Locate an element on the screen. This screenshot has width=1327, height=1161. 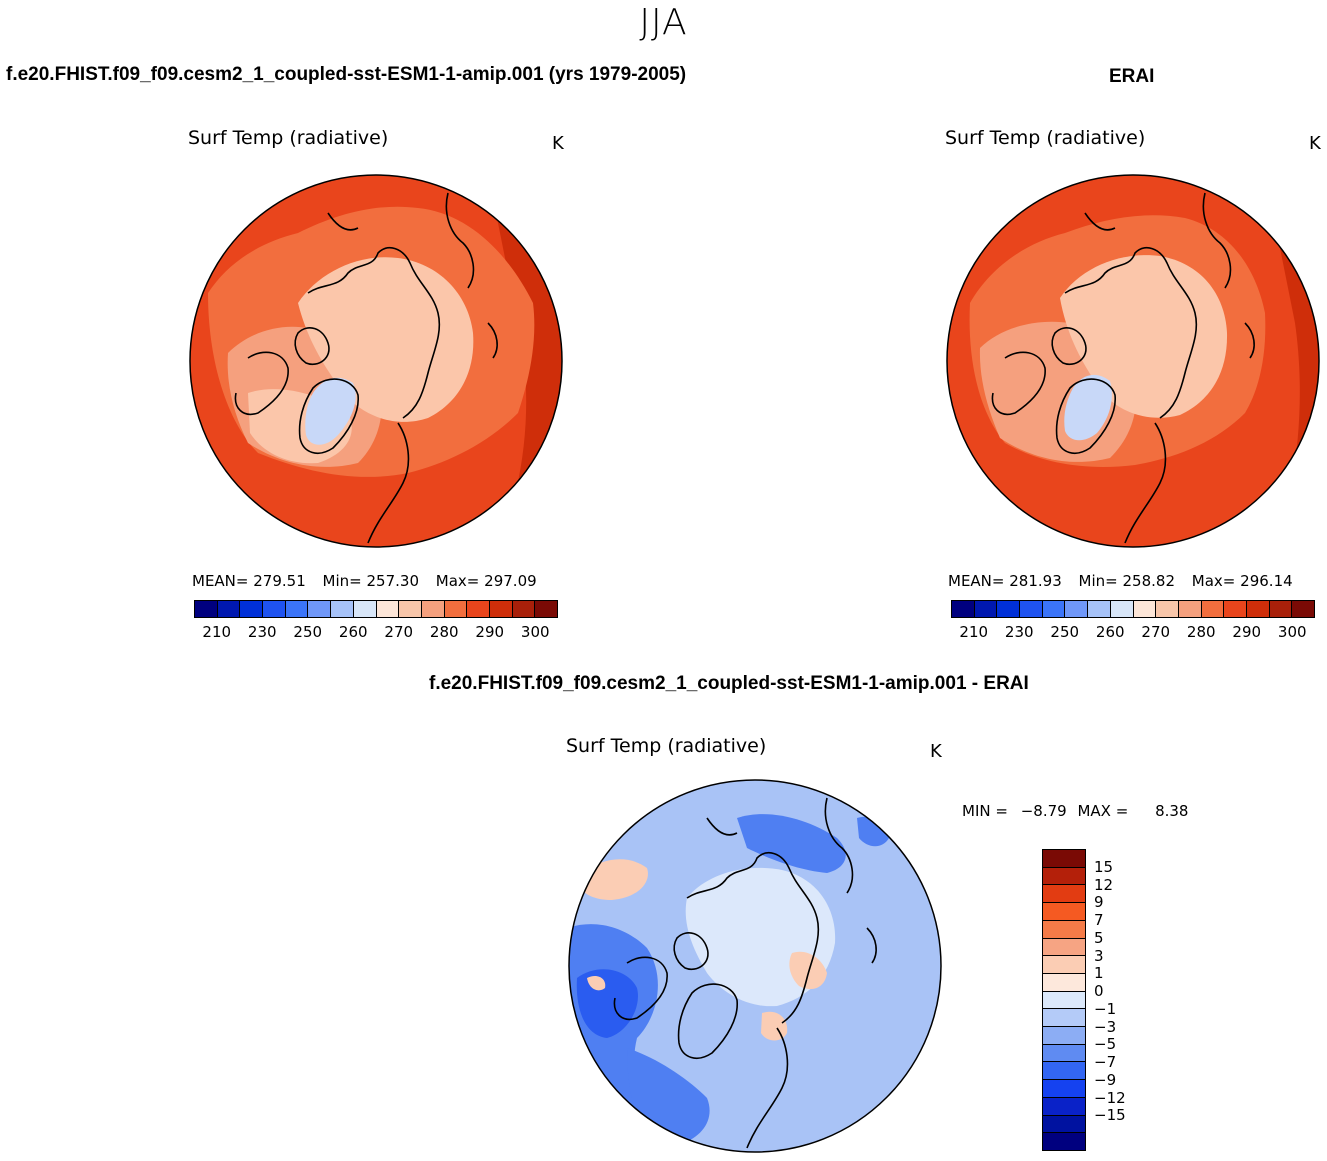
colorbar-tick-label: 3 is located at coordinates (1099, 955).